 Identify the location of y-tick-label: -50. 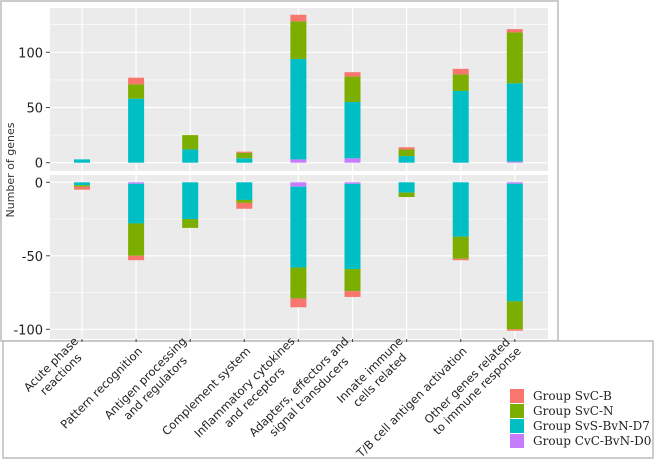
(32, 257).